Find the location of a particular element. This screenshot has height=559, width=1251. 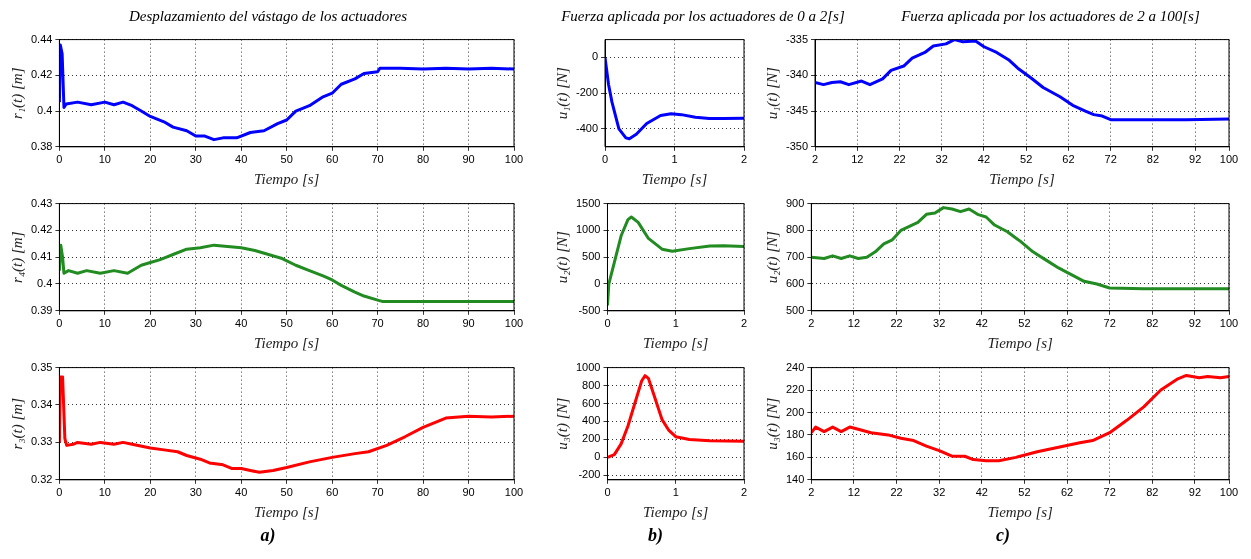

y-tick-label: -335 is located at coordinates (797, 38).